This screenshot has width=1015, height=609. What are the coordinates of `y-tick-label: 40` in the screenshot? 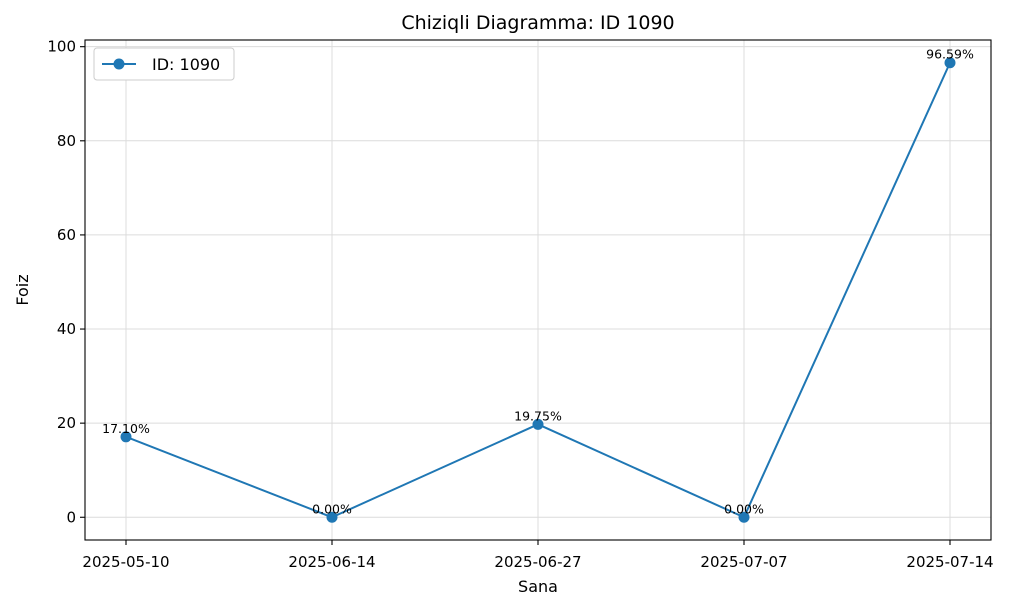 It's located at (66, 329).